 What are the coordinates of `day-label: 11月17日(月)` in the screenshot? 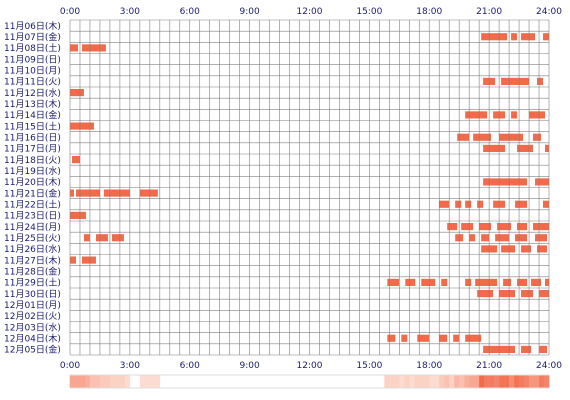 It's located at (32, 149).